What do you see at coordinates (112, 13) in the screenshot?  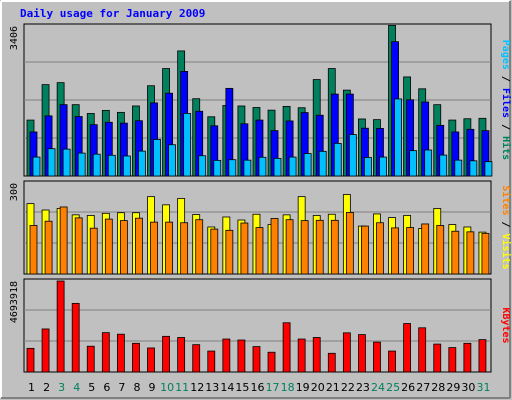 I see `chart-title: Daily usage for January 2009` at bounding box center [112, 13].